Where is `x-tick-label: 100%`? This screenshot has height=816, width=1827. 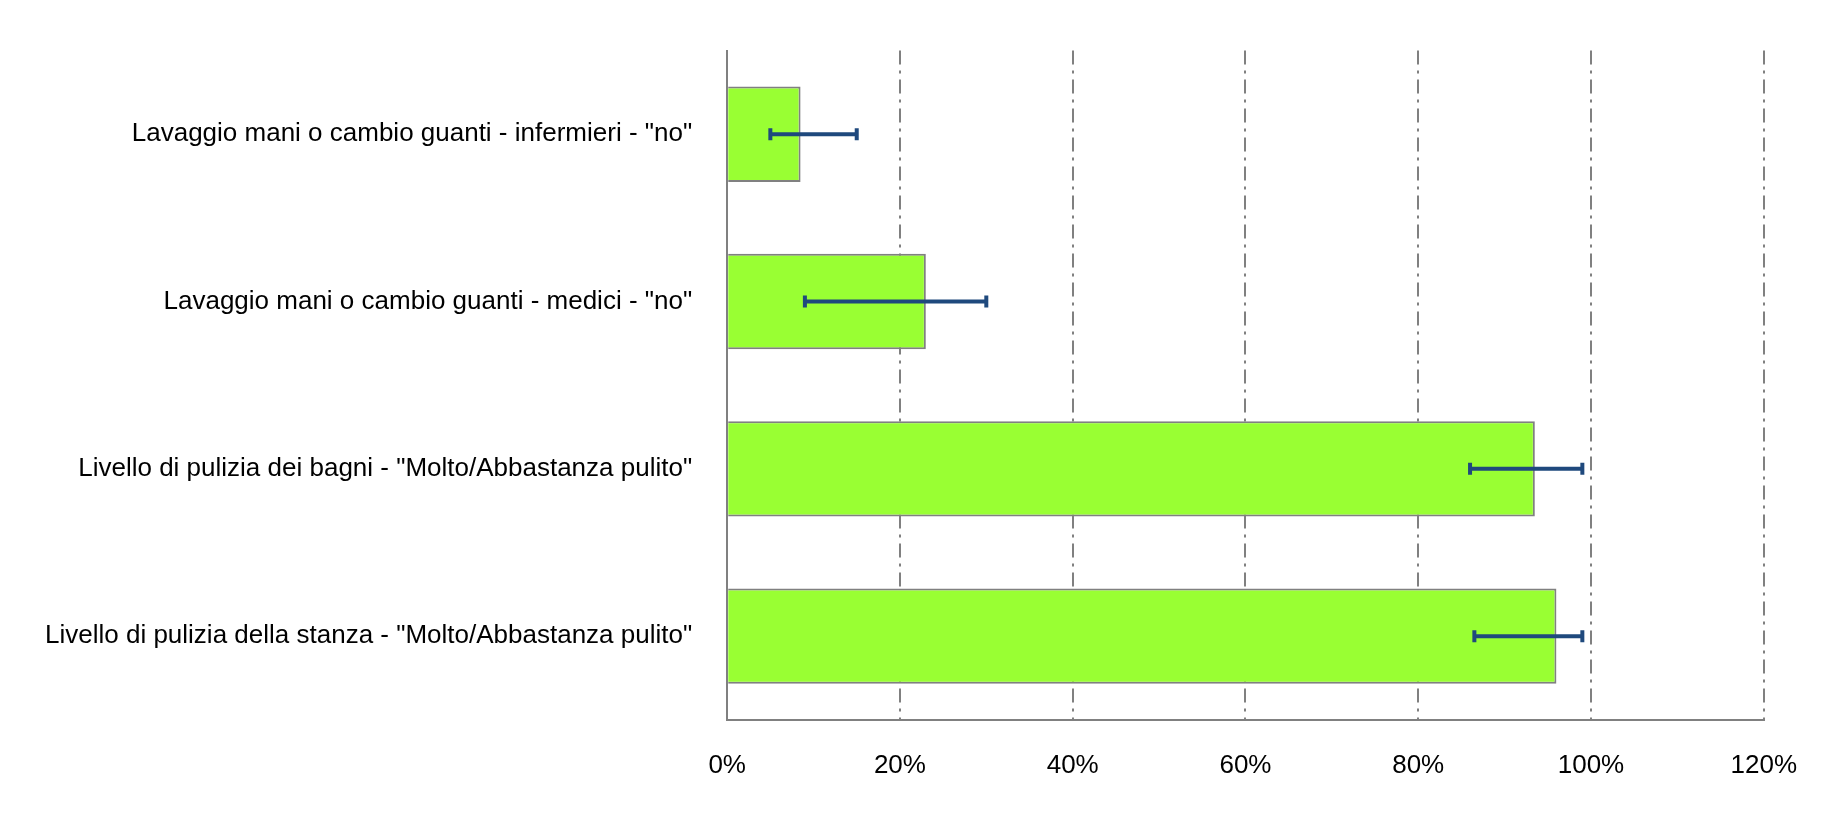
x-tick-label: 100% is located at coordinates (1591, 763).